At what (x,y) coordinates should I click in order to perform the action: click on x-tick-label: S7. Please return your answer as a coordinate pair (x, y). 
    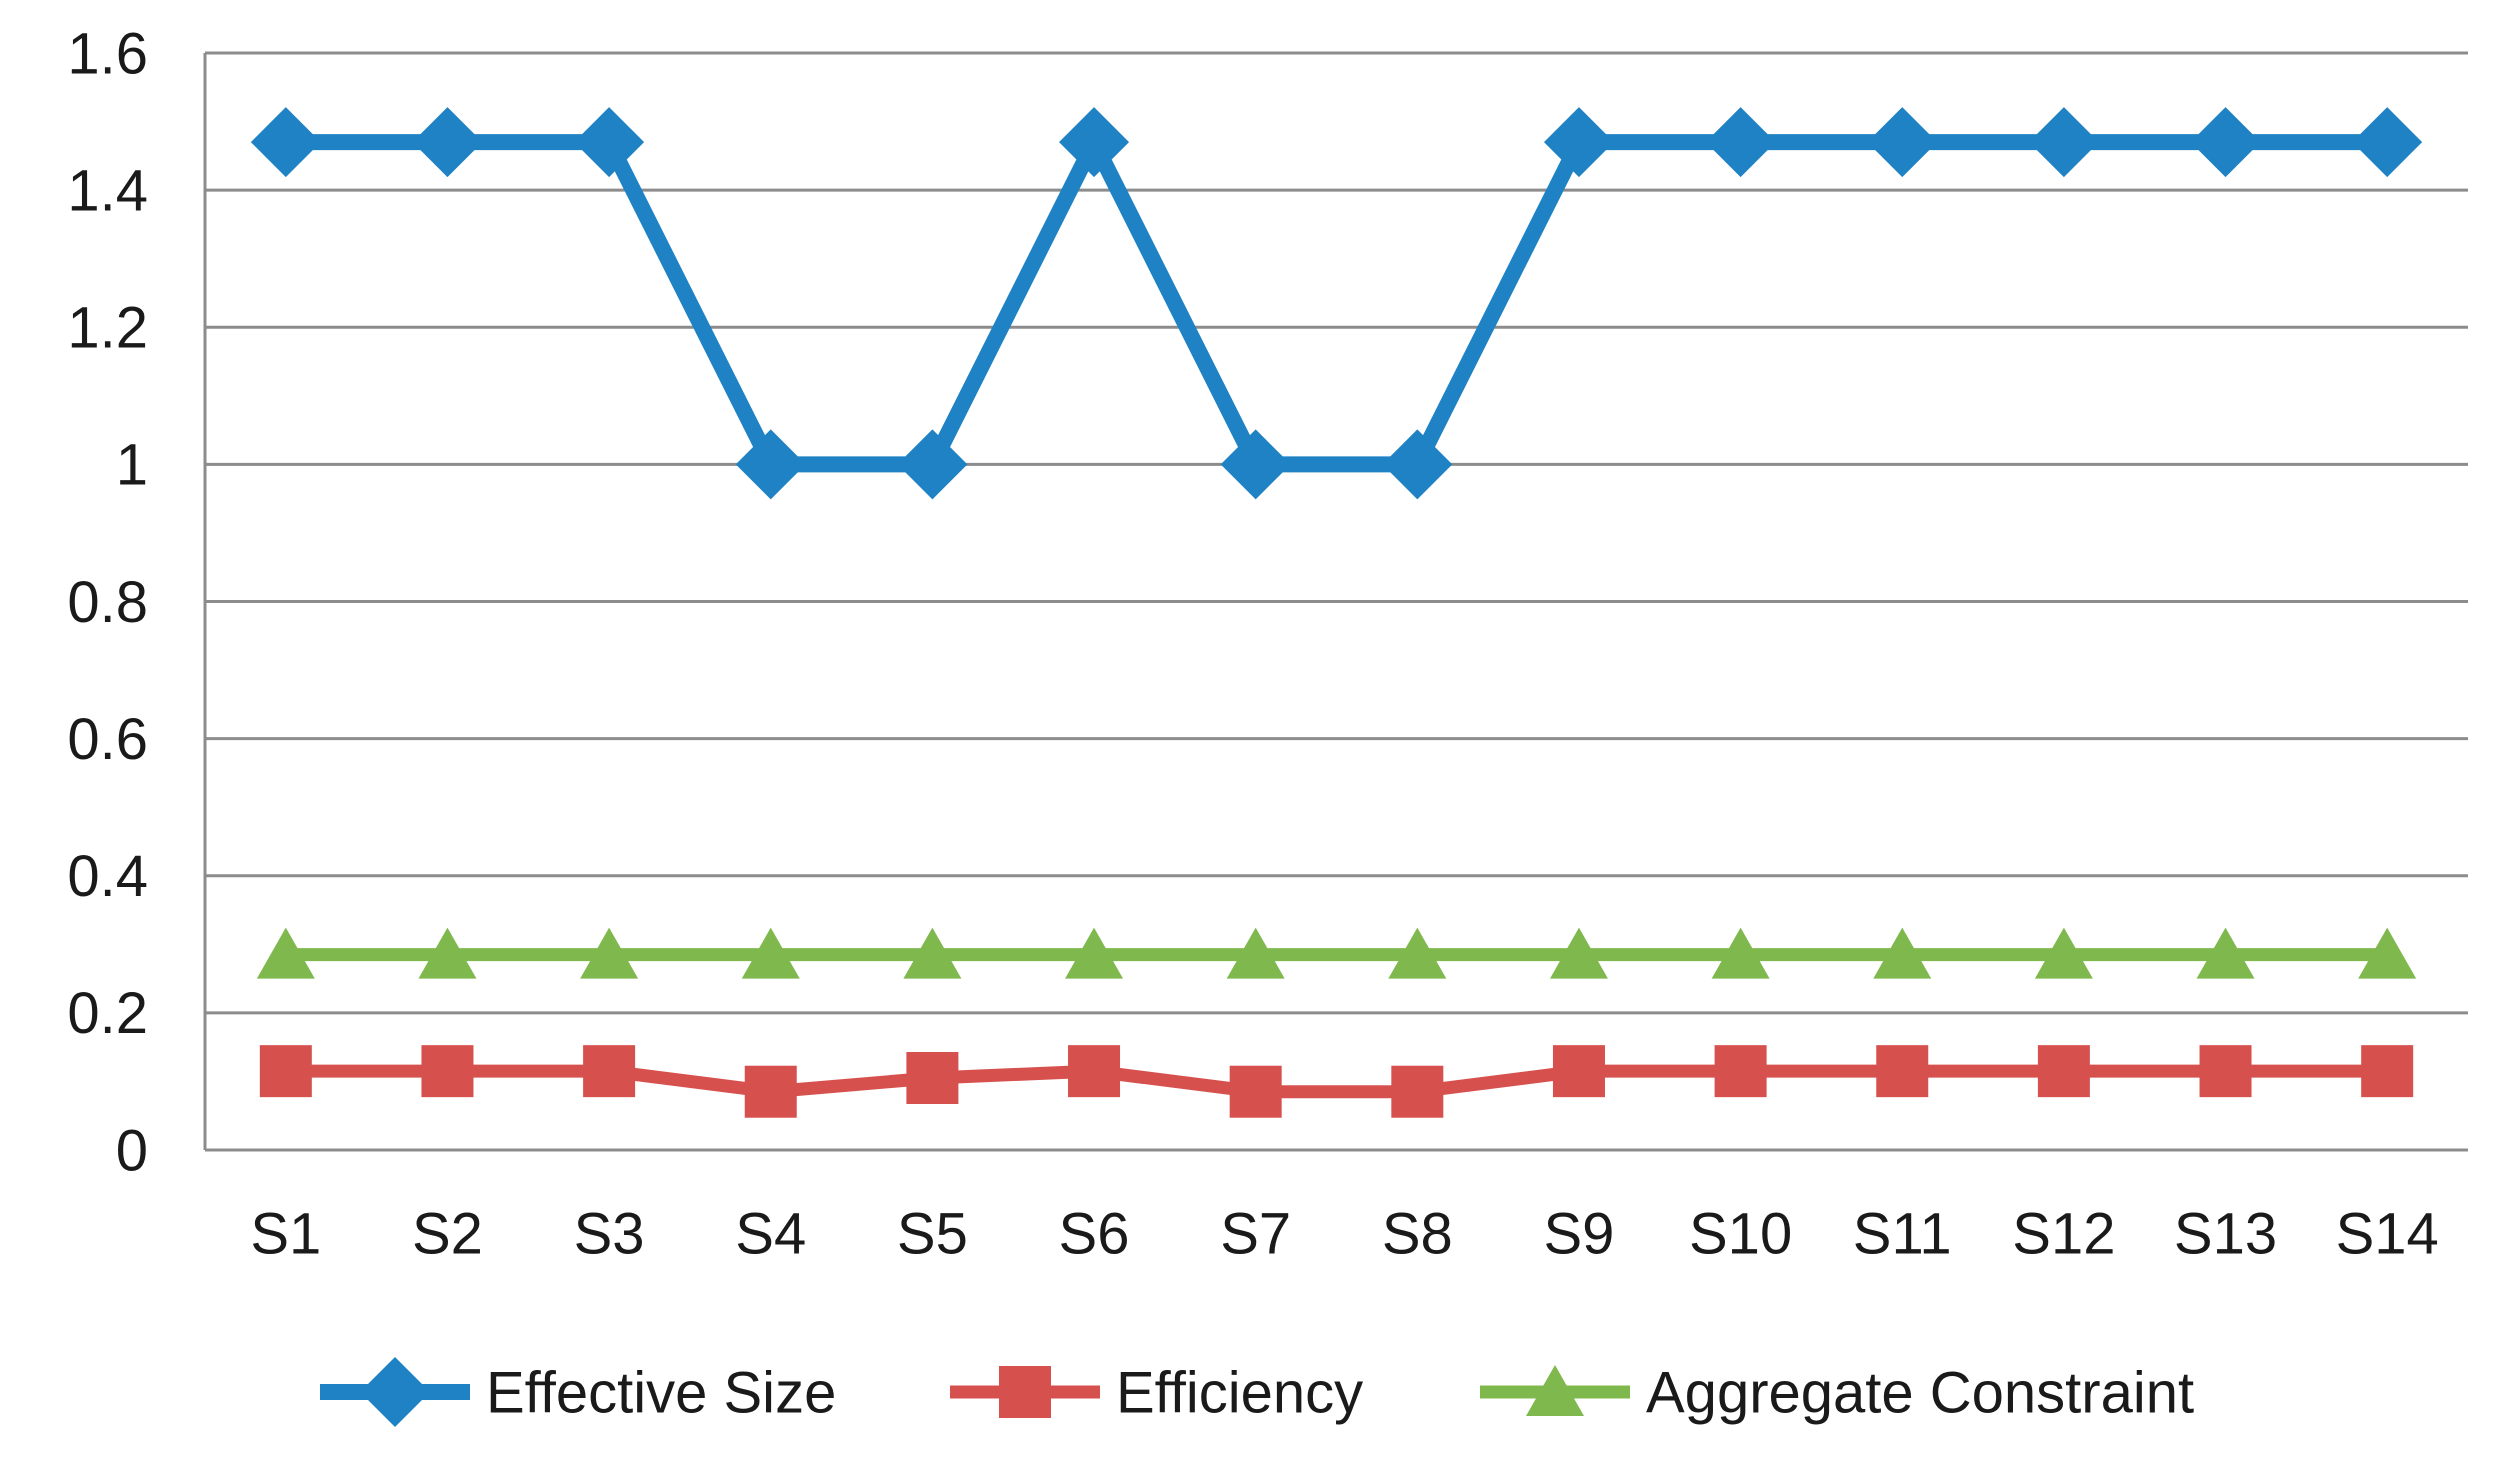
    Looking at the image, I should click on (1255, 1233).